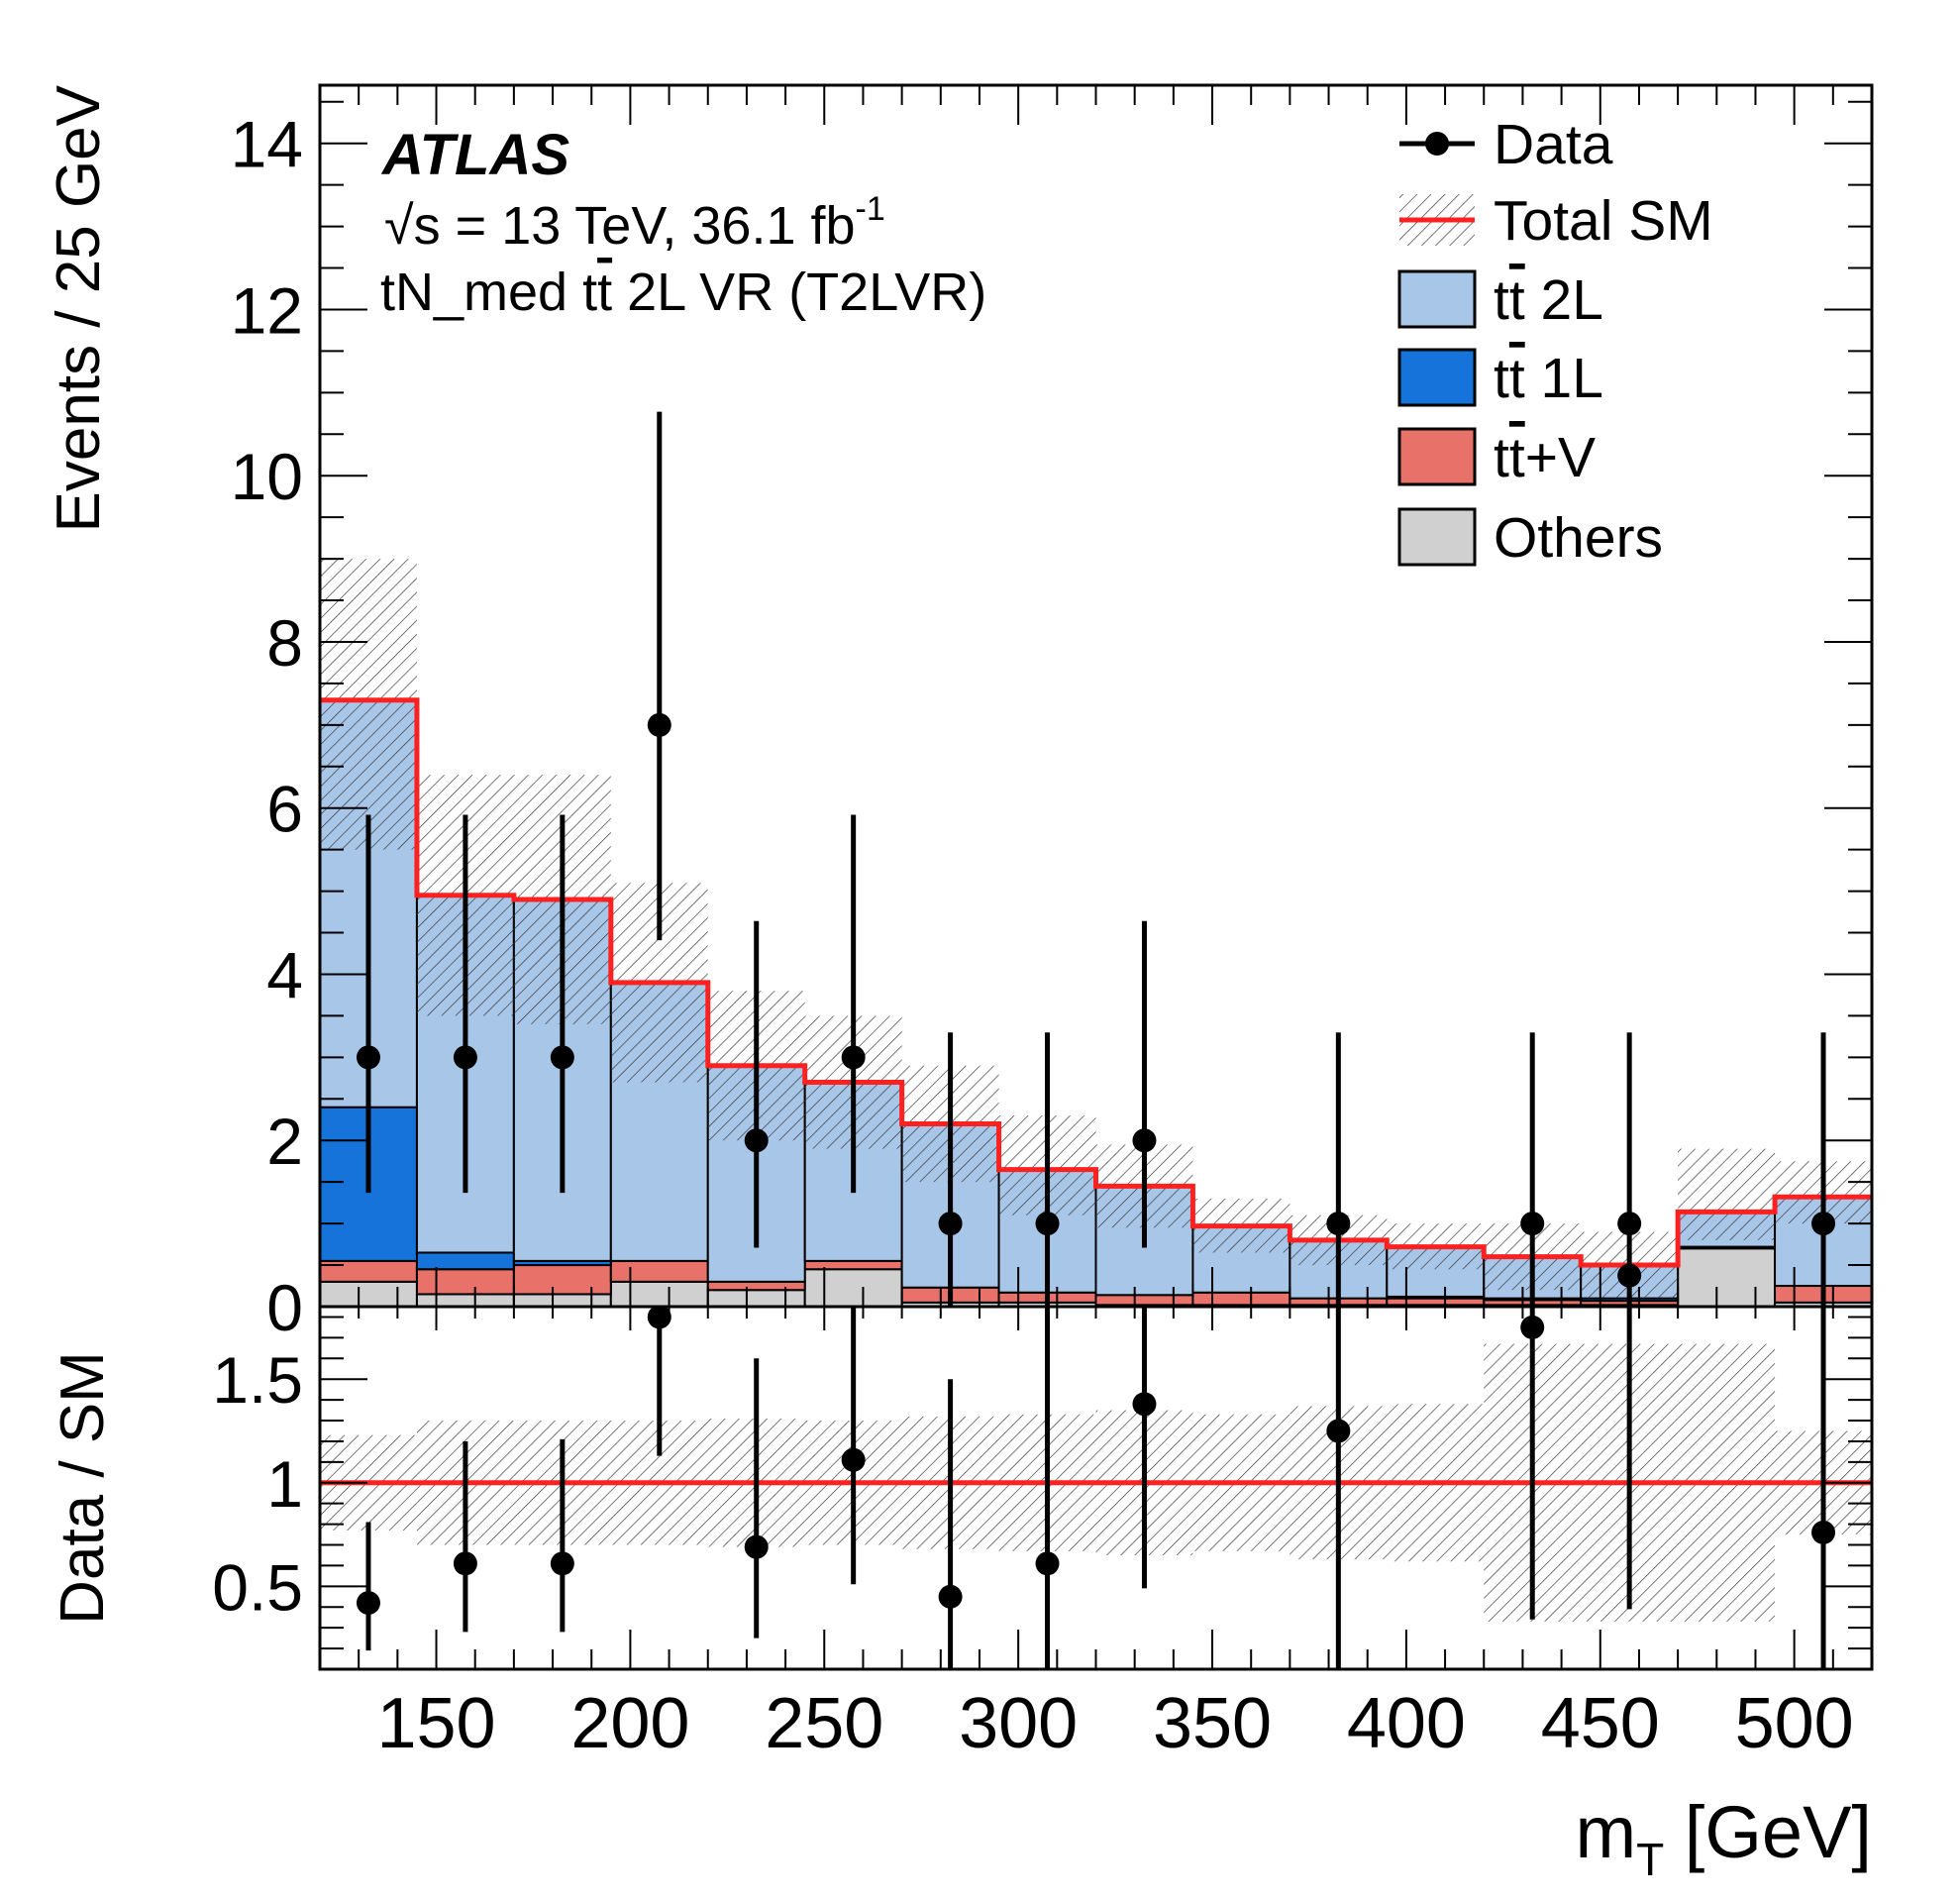  I want to click on legend-item-ttbar_1L: tt 1L, so click(1500, 378).